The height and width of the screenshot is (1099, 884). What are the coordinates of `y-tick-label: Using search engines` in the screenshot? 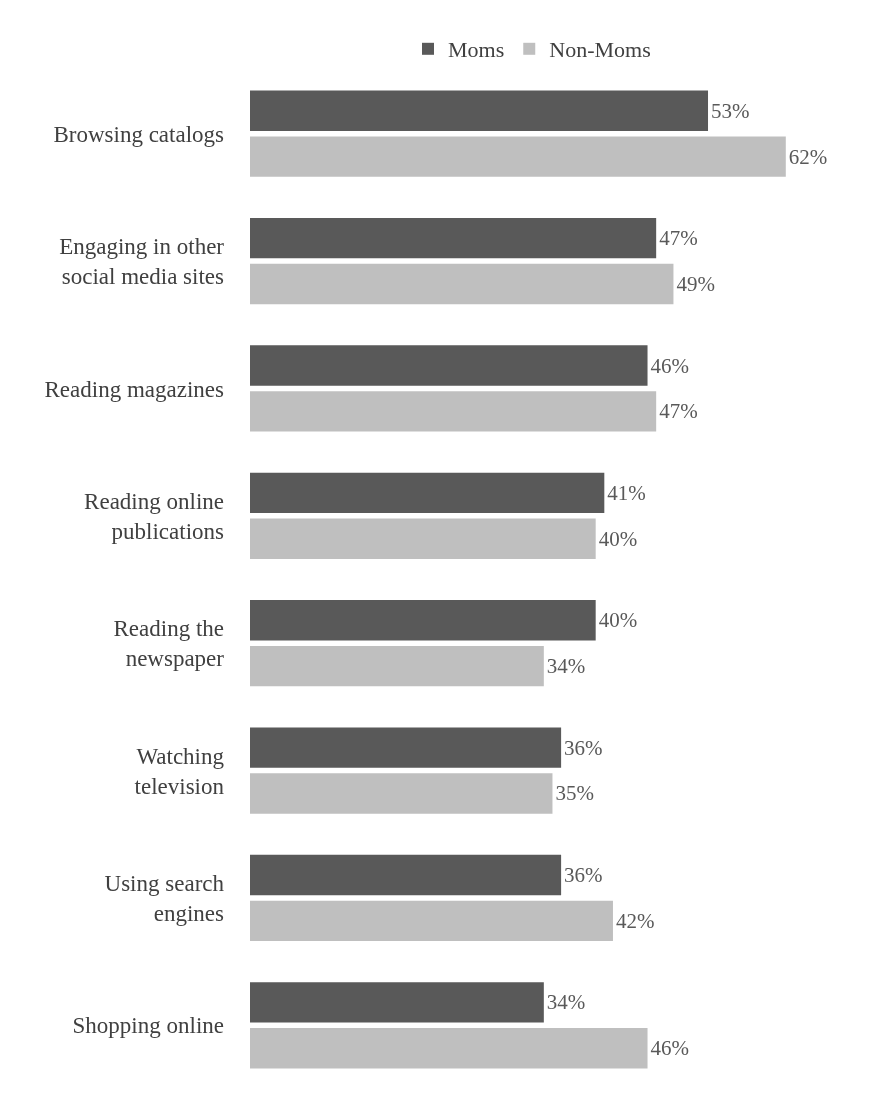 It's located at (164, 898).